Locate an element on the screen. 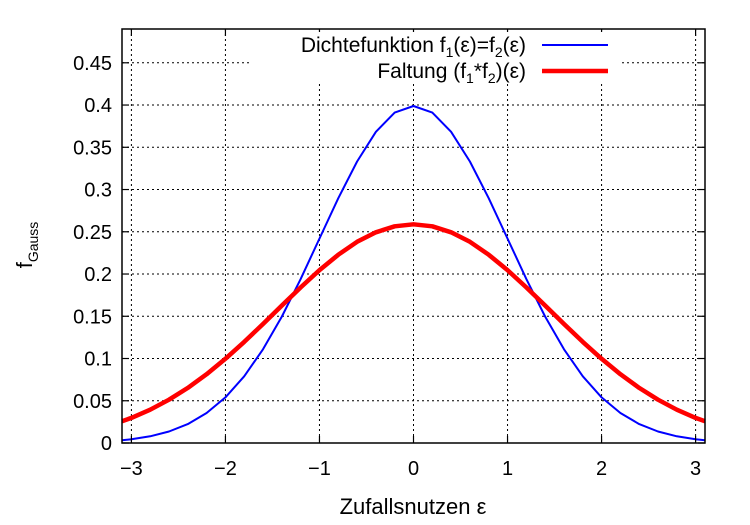 The image size is (750, 525). y-axis-label: fGauss is located at coordinates (26, 245).